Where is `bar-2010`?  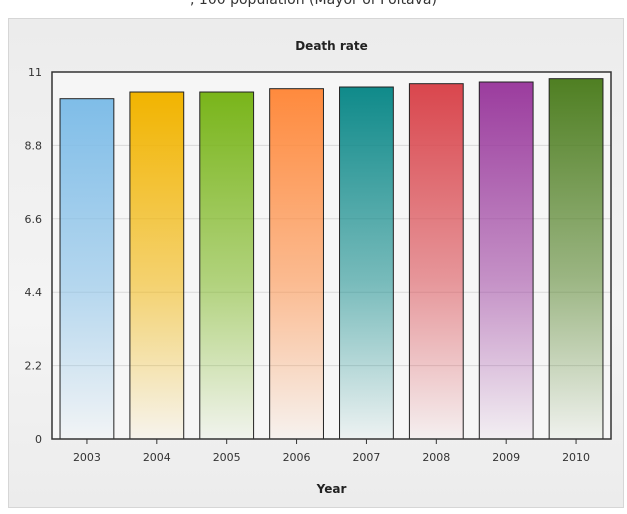 bar-2010 is located at coordinates (576, 259).